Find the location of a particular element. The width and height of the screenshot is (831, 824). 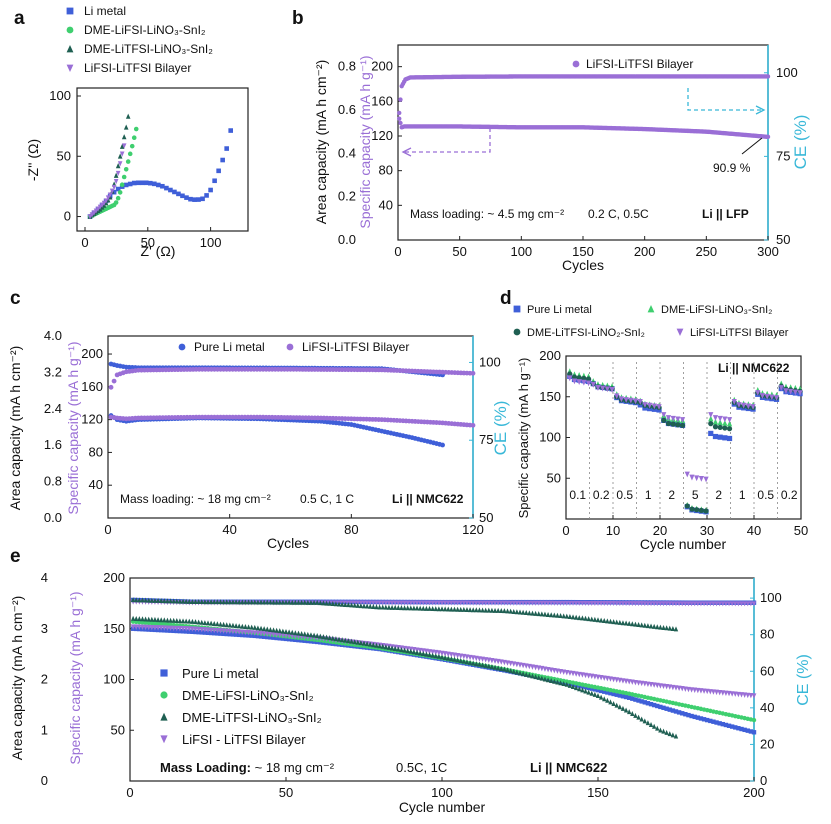

panel-d-ylabel: Specific capacity (mA h g⁻¹) is located at coordinates (523, 438).